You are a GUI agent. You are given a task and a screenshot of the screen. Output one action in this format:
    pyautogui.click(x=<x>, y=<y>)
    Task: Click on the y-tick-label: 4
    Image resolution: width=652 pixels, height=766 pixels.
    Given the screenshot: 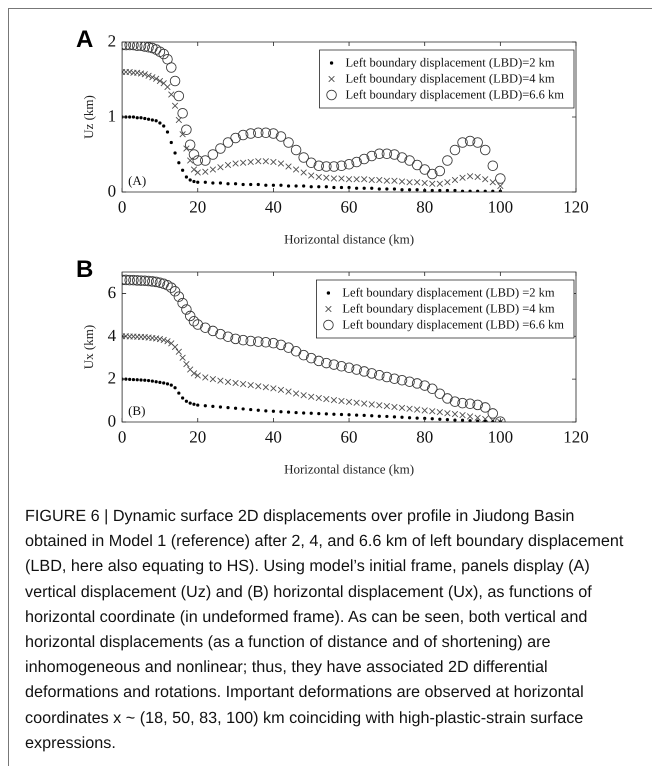 What is the action you would take?
    pyautogui.click(x=112, y=335)
    